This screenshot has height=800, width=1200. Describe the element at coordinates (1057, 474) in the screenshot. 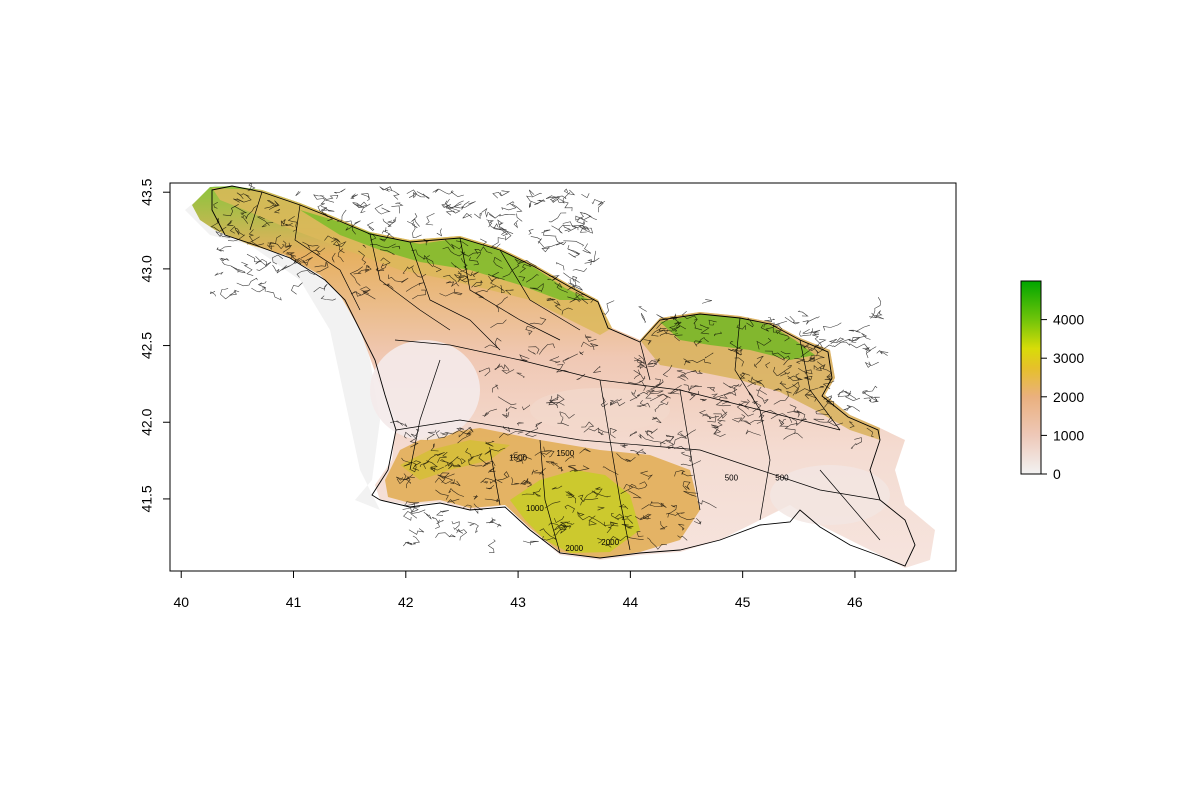

I see `colorbar-tick-label: 0` at that location.